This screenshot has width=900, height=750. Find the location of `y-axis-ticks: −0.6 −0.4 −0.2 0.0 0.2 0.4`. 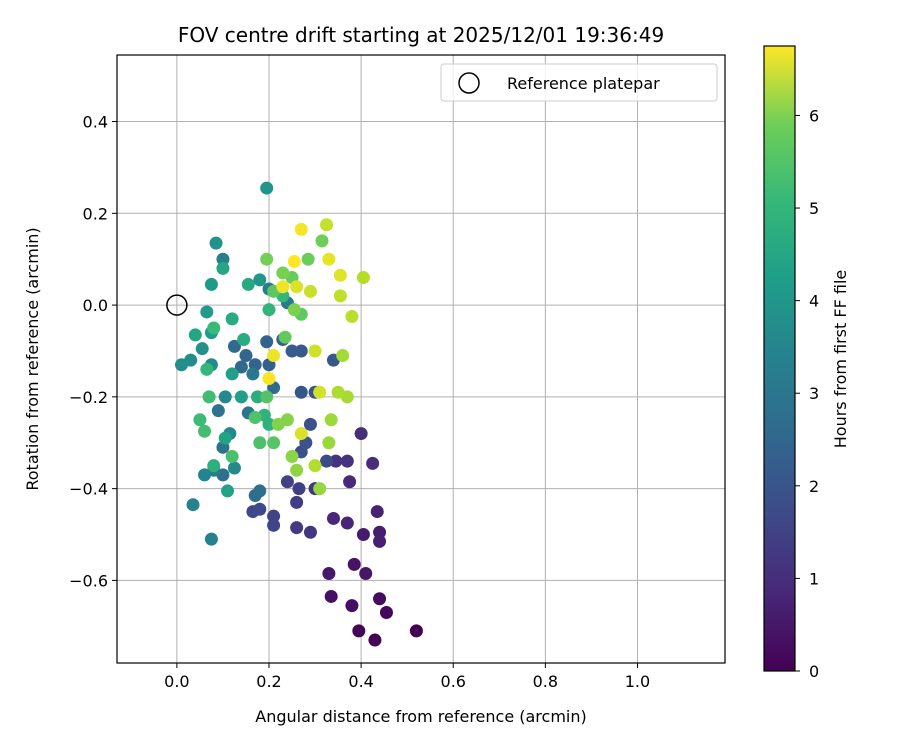

y-axis-ticks: −0.6 −0.4 −0.2 0.0 0.2 0.4 is located at coordinates (93, 351).